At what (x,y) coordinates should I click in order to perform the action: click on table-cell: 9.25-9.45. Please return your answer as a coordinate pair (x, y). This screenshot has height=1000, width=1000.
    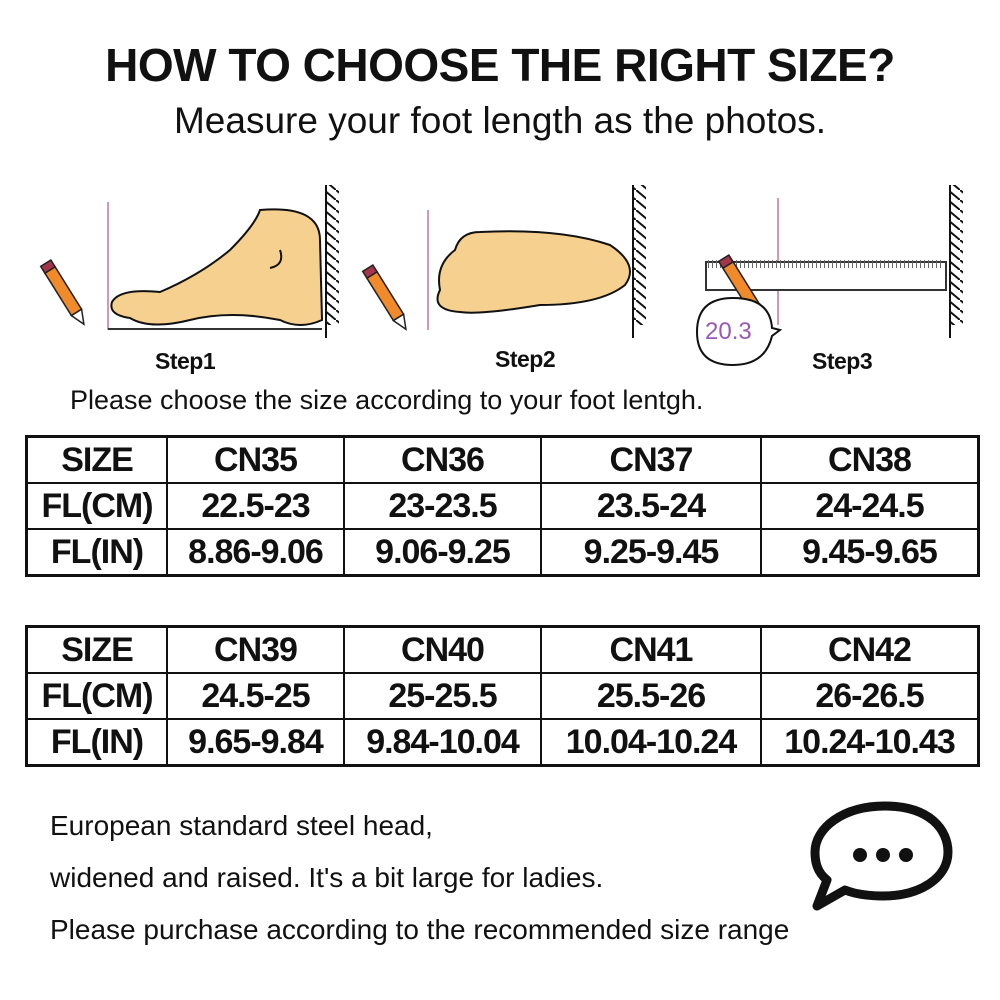
    Looking at the image, I should click on (651, 552).